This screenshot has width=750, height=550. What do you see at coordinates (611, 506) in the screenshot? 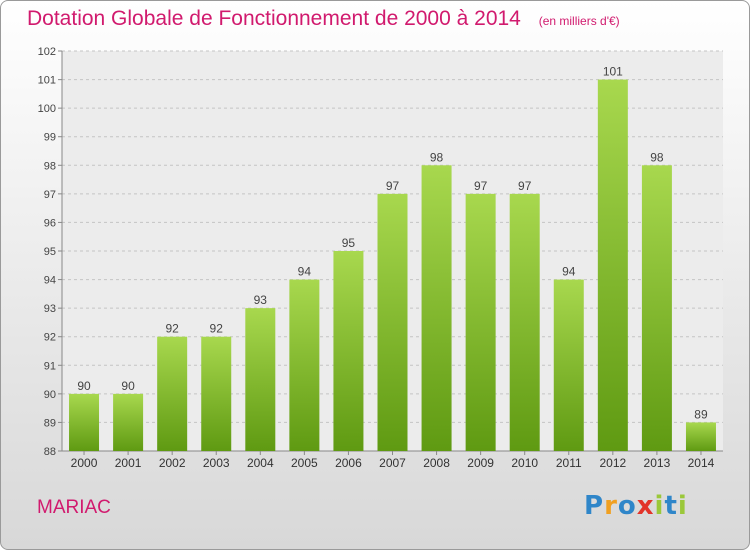
I see `logo-letter: r` at bounding box center [611, 506].